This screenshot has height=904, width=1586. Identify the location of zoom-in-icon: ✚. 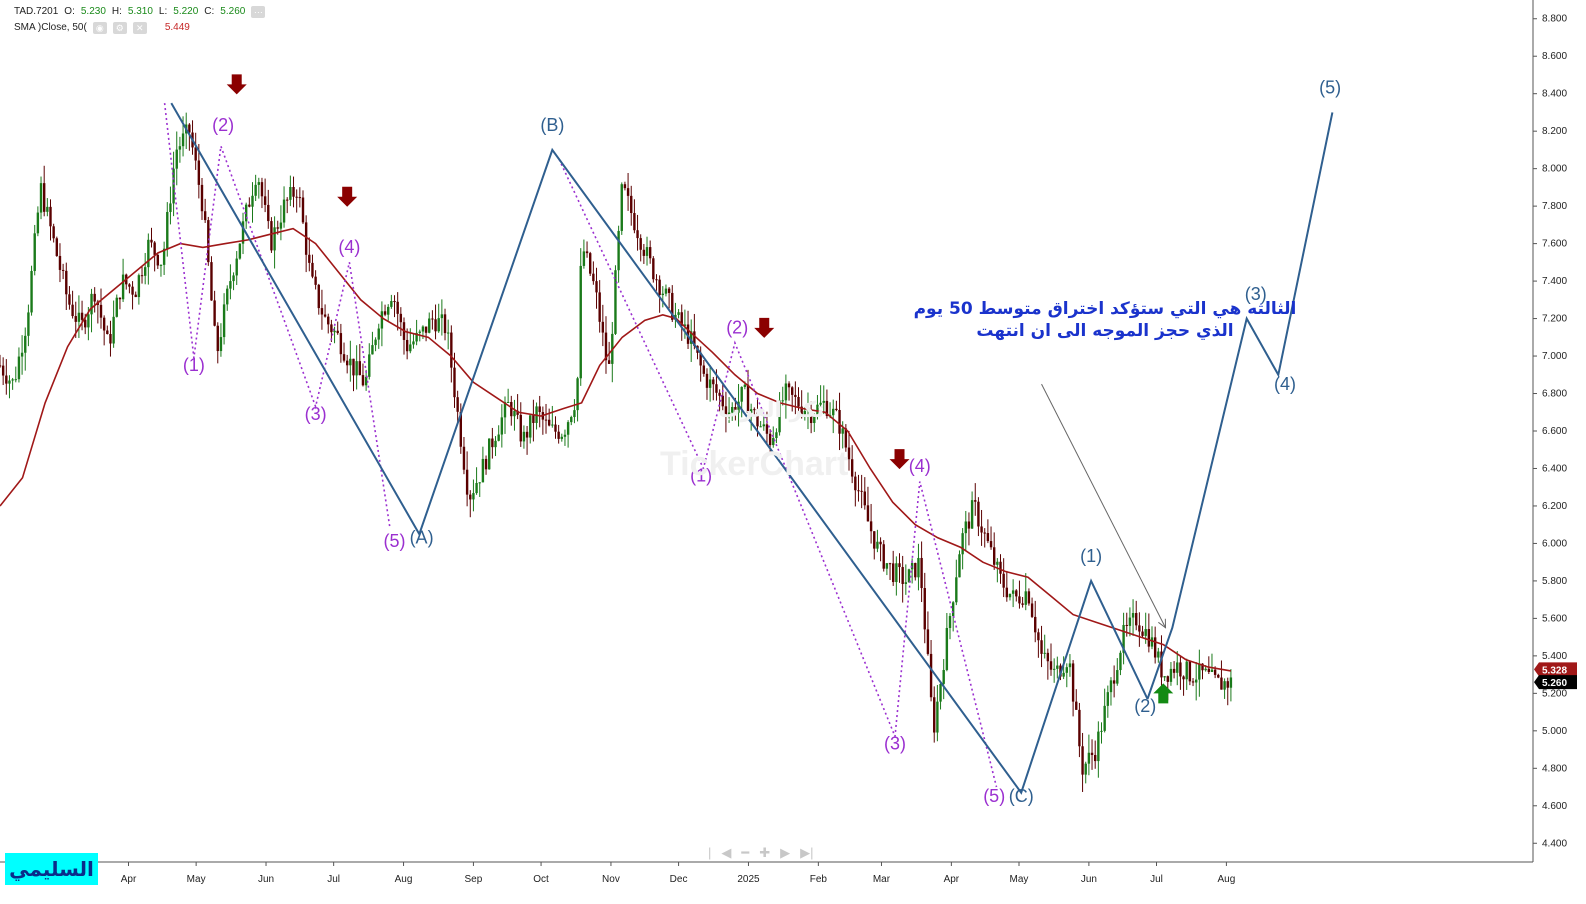
(765, 852).